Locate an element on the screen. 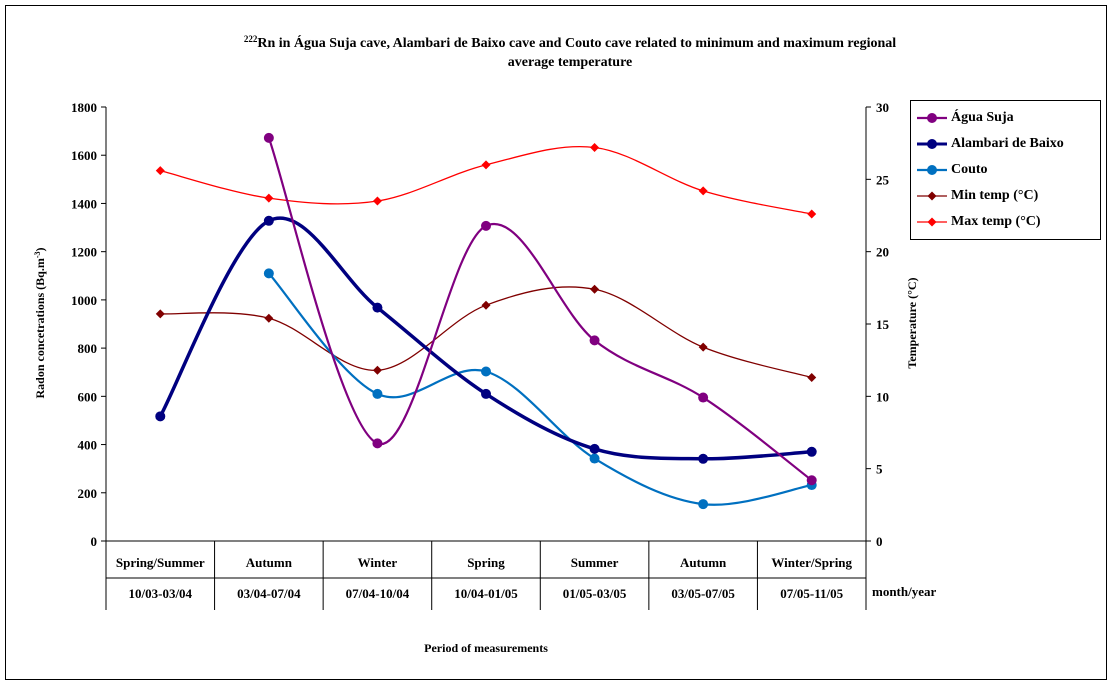 The image size is (1114, 686). y-left-tick-label: 800 is located at coordinates (88, 348).